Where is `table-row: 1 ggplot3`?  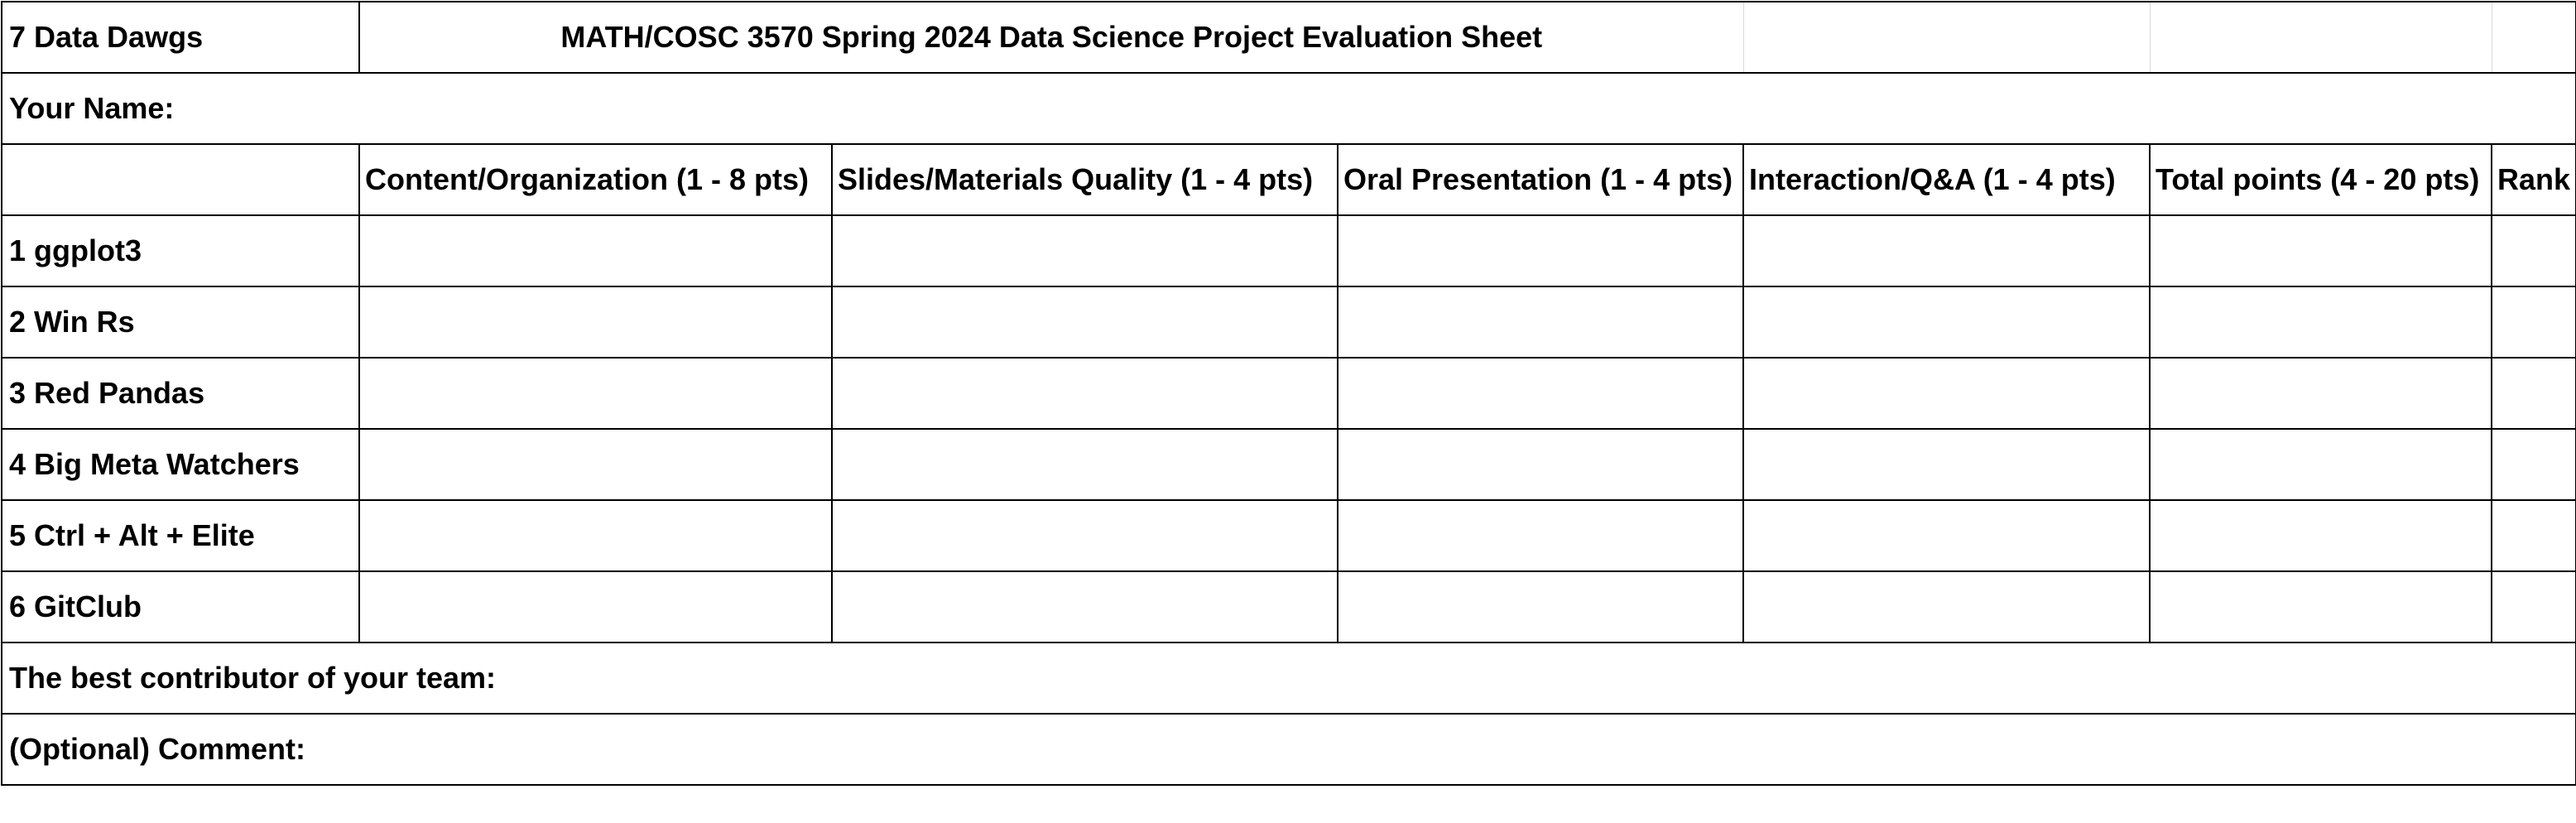 table-row: 1 ggplot3 is located at coordinates (1288, 250).